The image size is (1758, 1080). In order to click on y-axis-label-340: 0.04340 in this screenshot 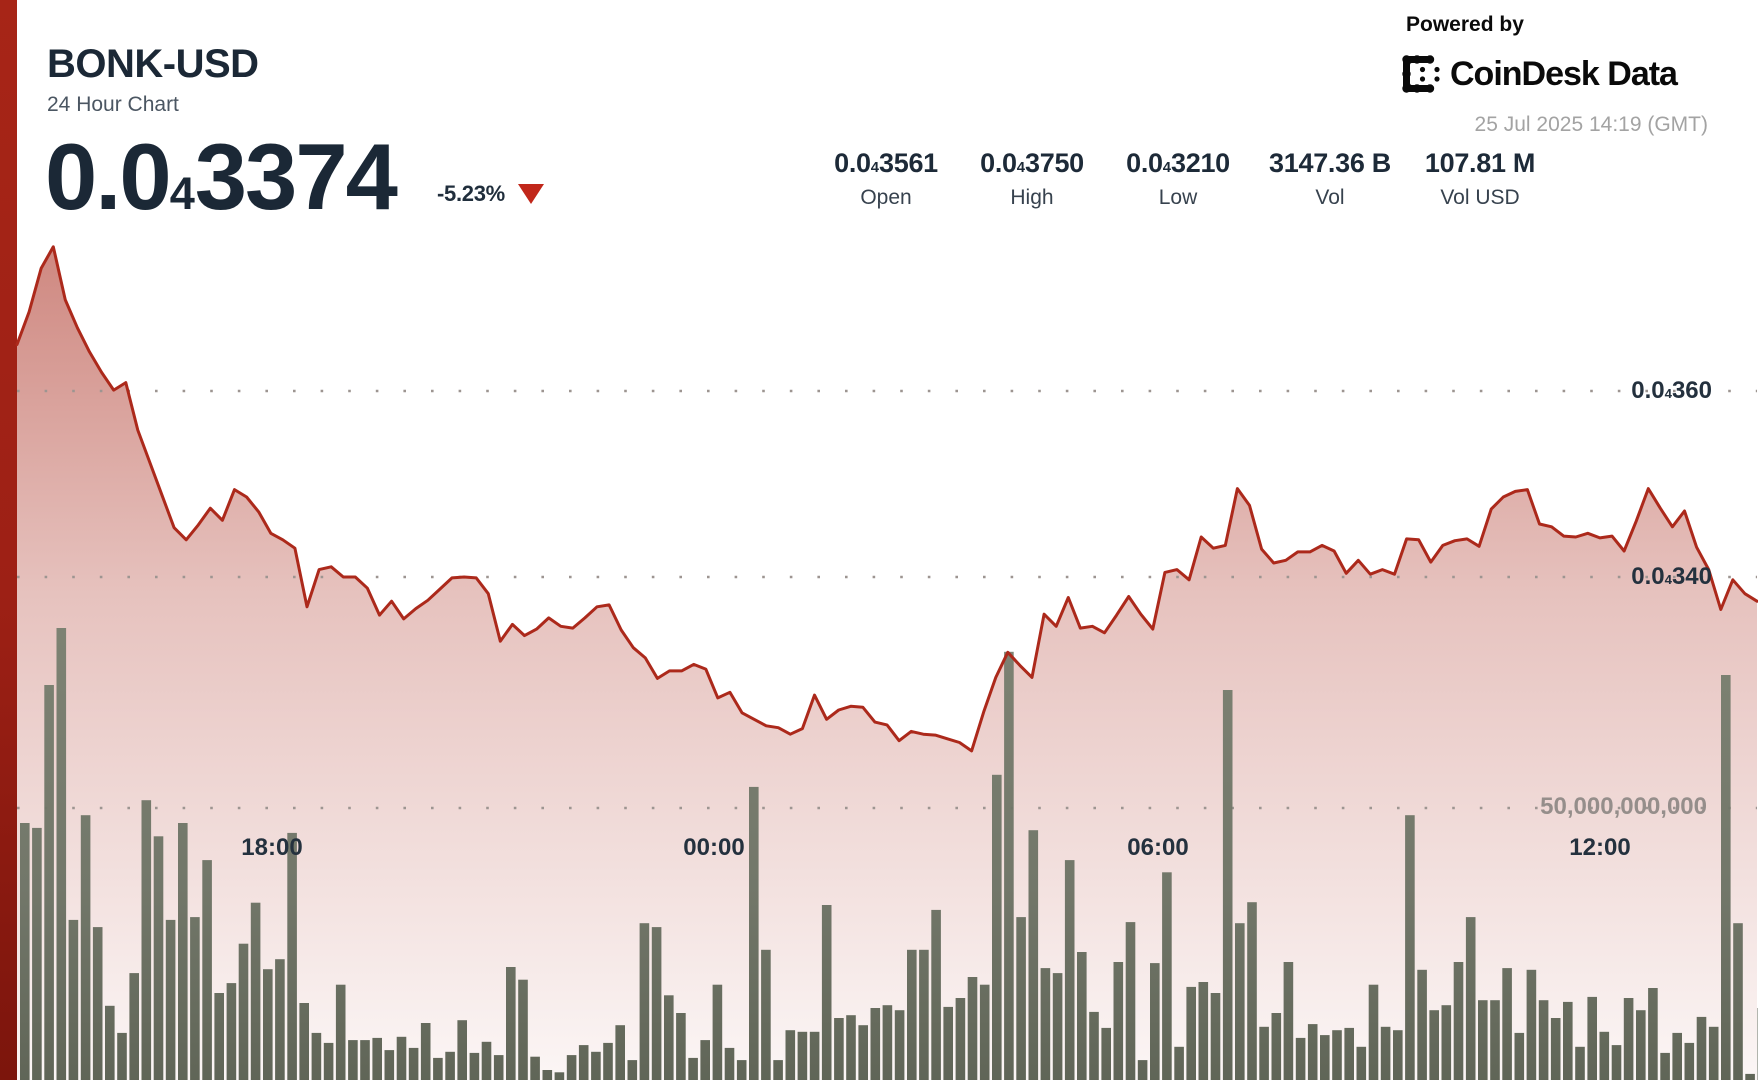, I will do `click(1671, 577)`.